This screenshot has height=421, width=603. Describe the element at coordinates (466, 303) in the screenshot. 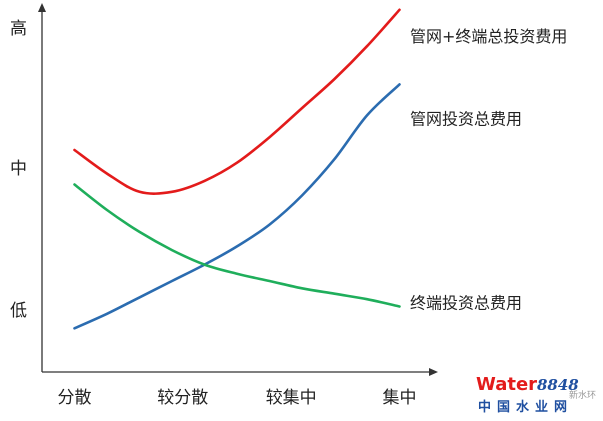

I see `series-label-terminal-cost: 终端投资总费用` at that location.